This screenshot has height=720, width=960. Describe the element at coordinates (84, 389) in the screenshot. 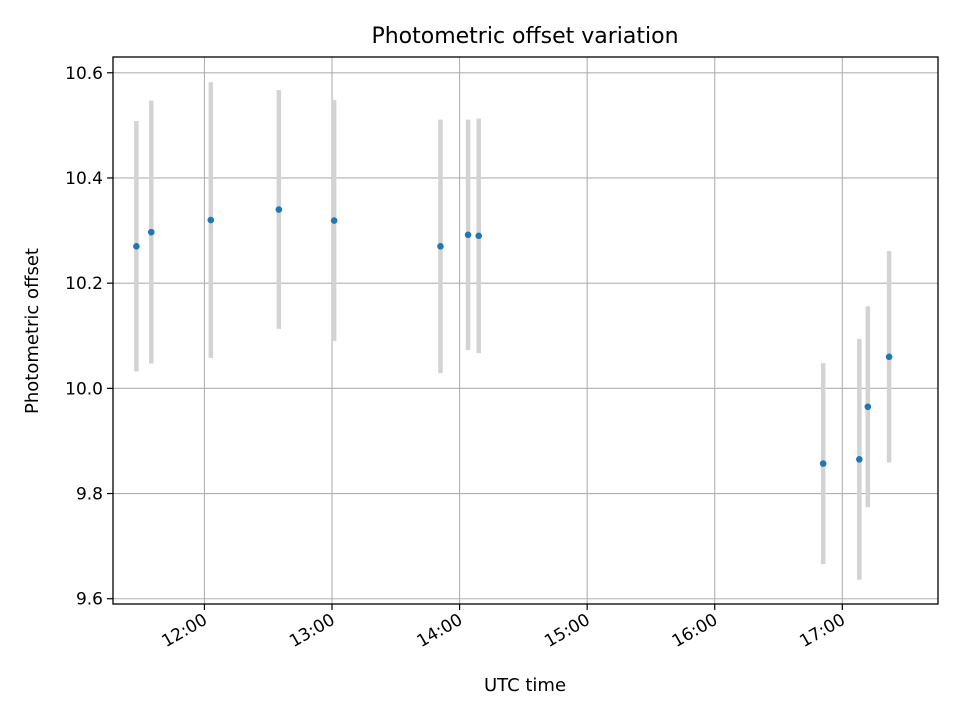

I see `y-tick-label: 10.0` at that location.